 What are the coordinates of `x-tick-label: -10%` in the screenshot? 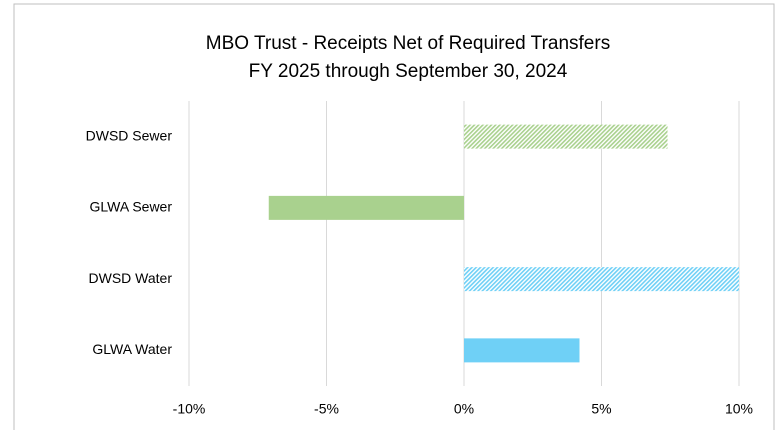 It's located at (189, 409).